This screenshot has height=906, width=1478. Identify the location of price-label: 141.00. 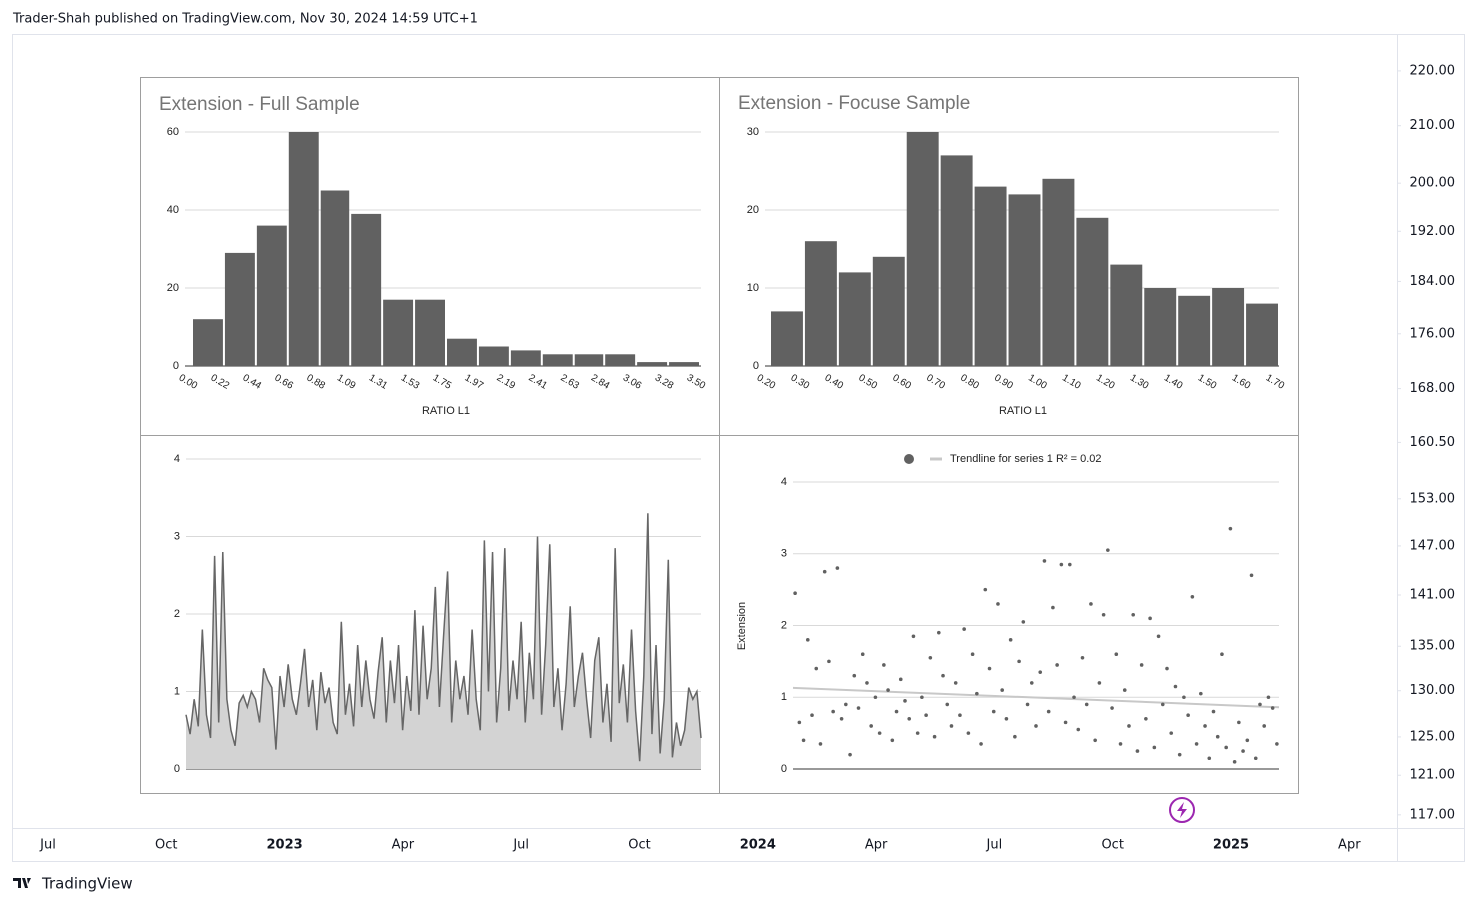
(1433, 595).